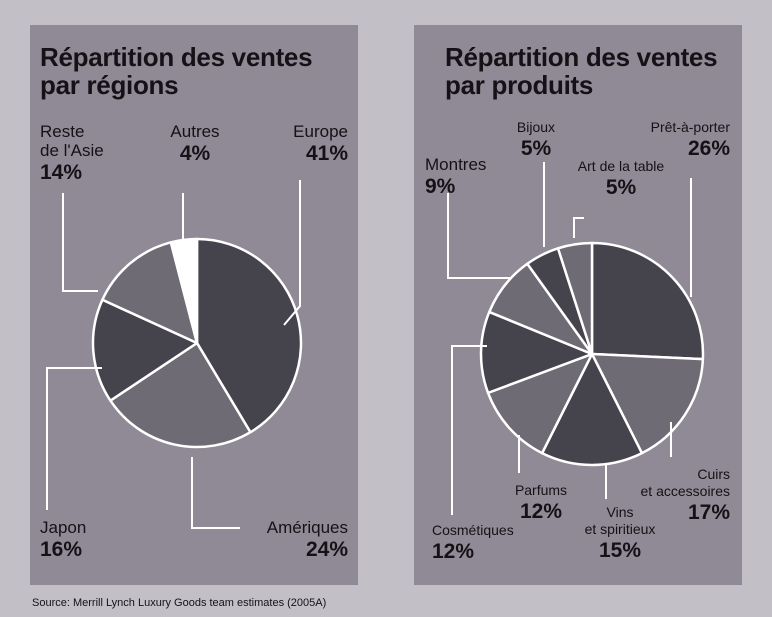 This screenshot has height=617, width=772. I want to click on slice-label-autres: Autres 4%, so click(195, 144).